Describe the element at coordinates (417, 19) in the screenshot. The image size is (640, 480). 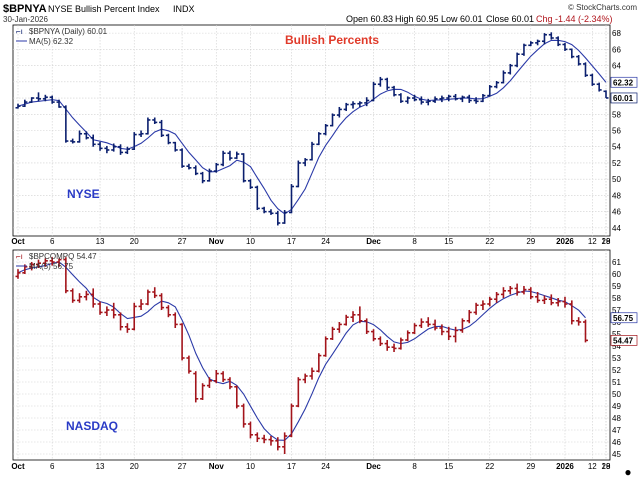
I see `header-high: High 60.95` at that location.